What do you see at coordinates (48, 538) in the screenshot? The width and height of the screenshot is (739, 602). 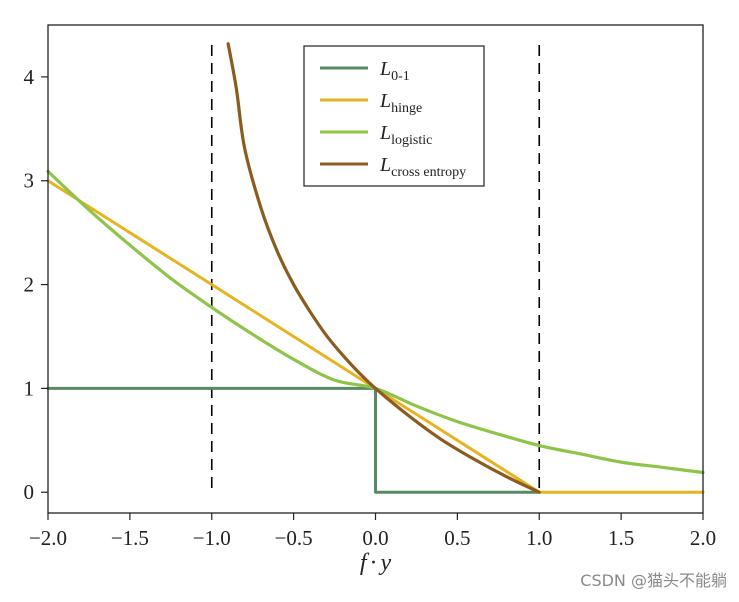 I see `x-tick-label-0: −2.0` at bounding box center [48, 538].